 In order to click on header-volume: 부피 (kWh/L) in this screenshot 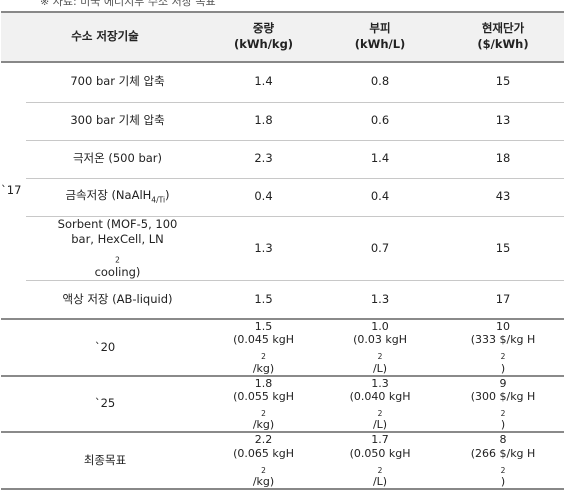, I will do `click(380, 37)`.